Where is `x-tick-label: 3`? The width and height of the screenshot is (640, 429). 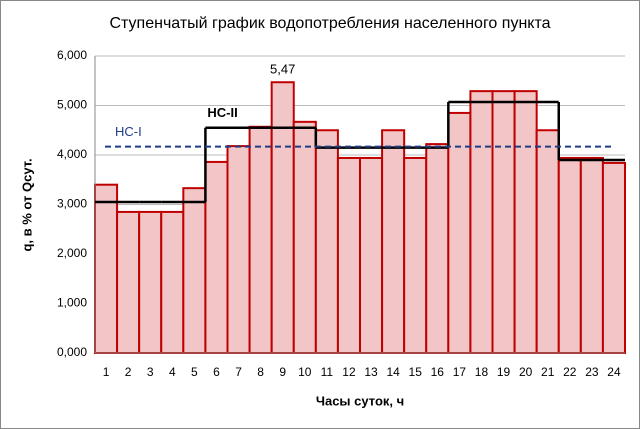
x-tick-label: 3 is located at coordinates (150, 372).